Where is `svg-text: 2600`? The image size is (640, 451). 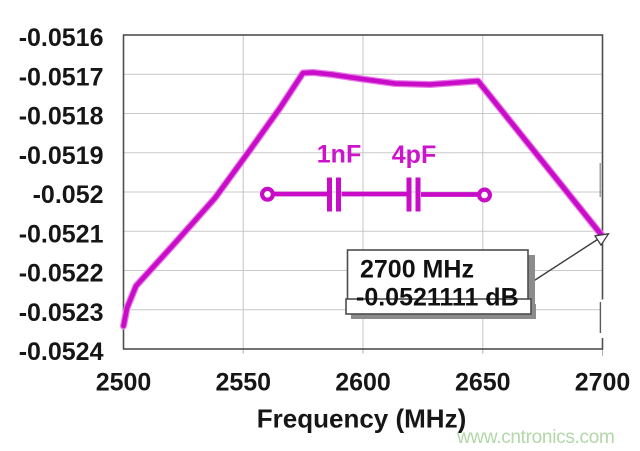 svg-text: 2600 is located at coordinates (363, 383).